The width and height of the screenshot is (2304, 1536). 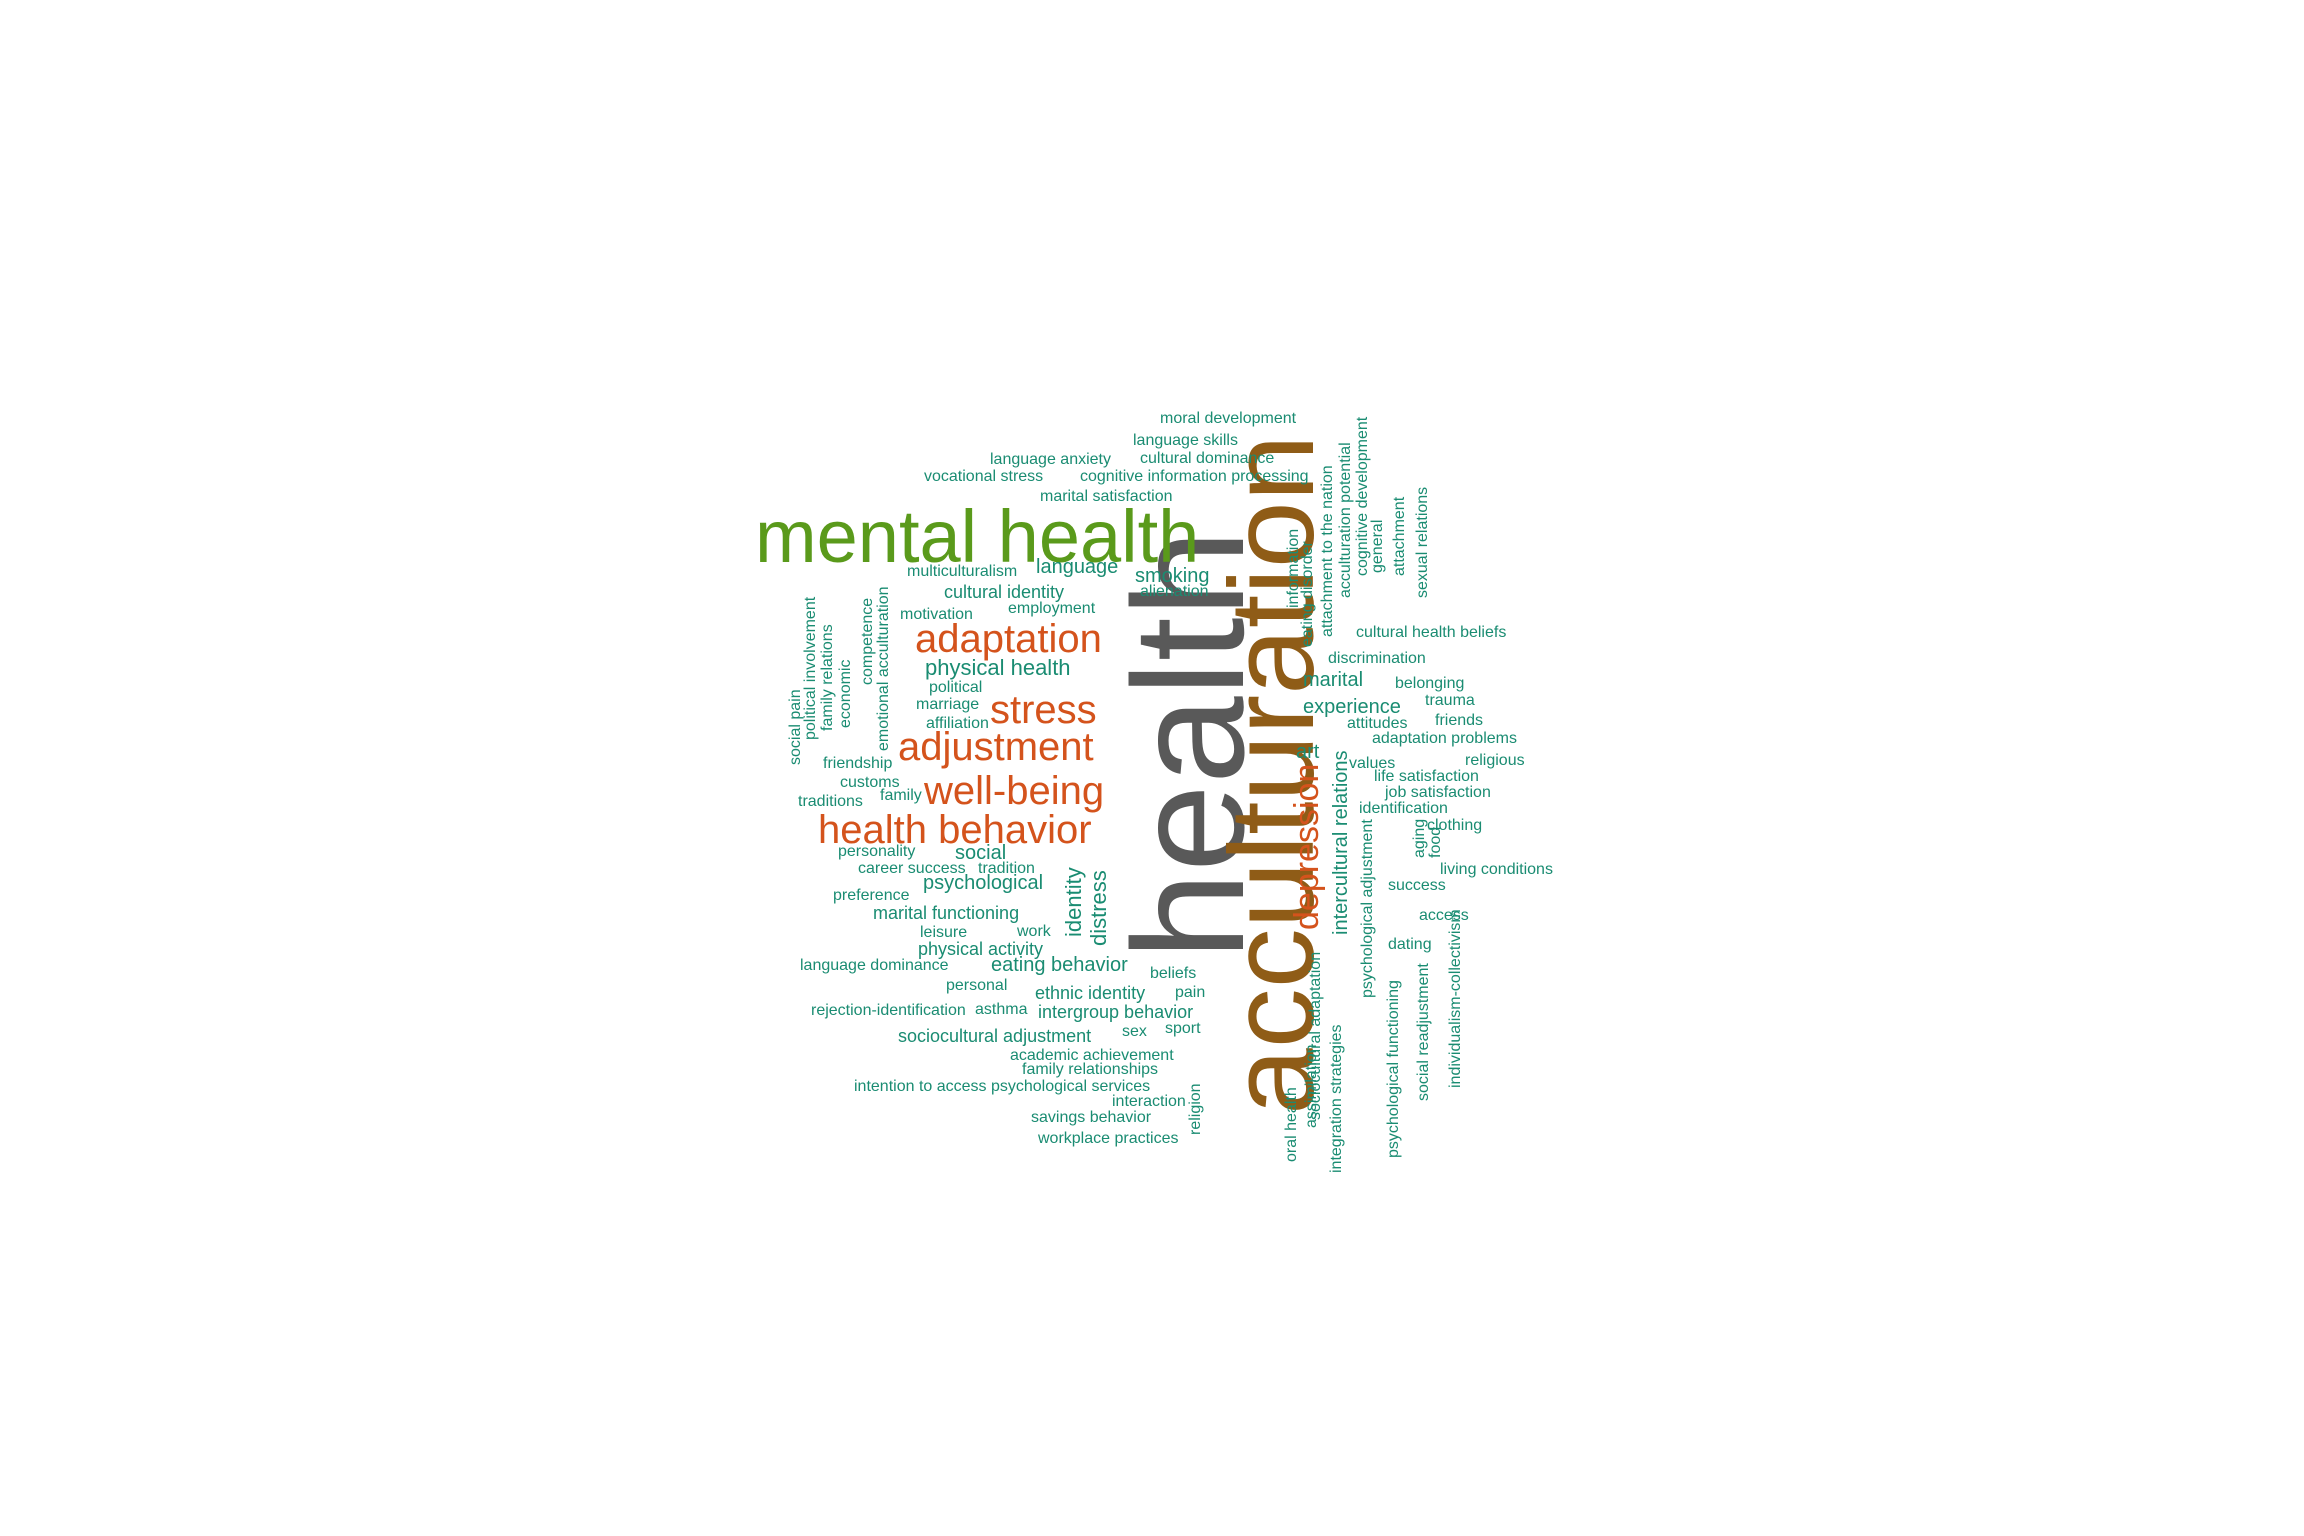 What do you see at coordinates (1455, 998) in the screenshot?
I see `word-individualism-collectivism: individualism-collectivism` at bounding box center [1455, 998].